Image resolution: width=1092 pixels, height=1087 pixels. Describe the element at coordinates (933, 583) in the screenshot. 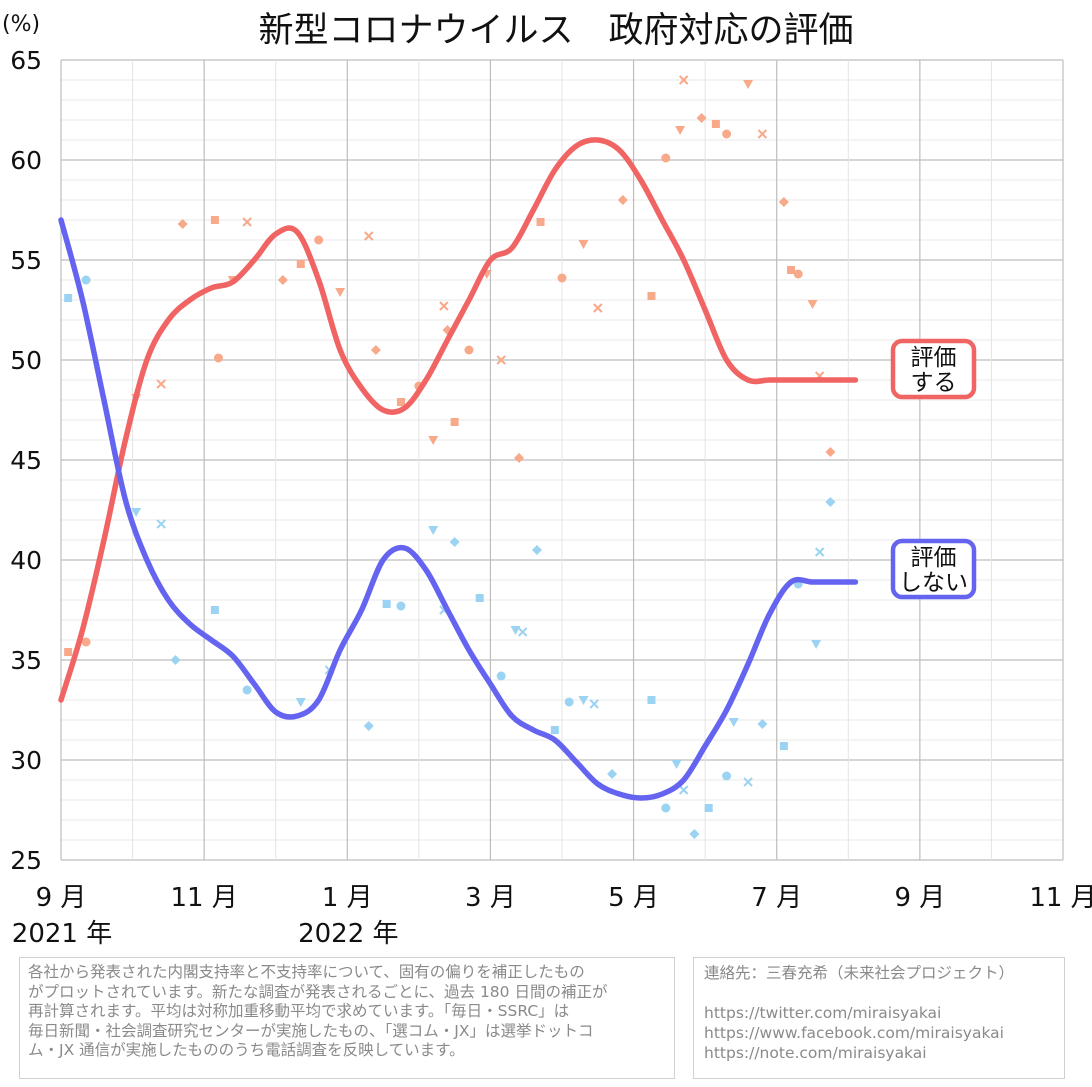

I see `series-label-text: しない` at that location.